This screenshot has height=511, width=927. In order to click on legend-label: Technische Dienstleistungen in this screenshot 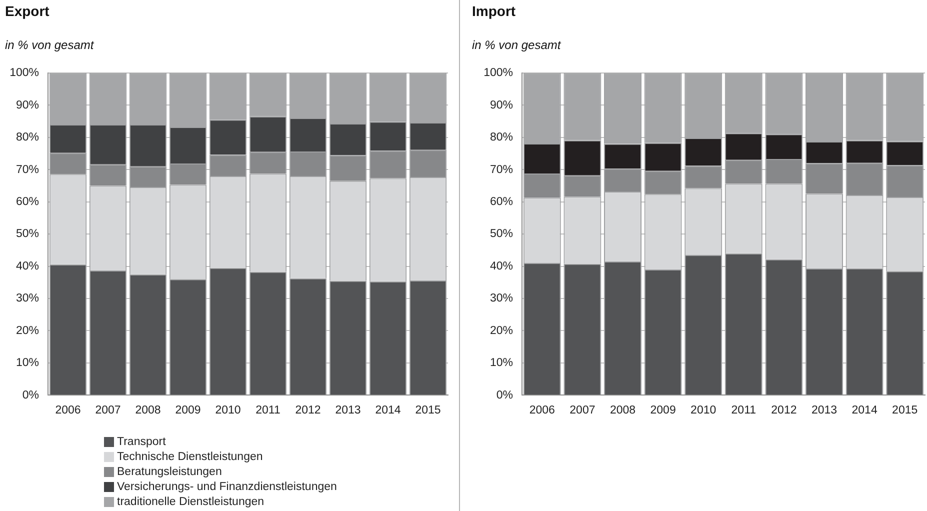, I will do `click(190, 456)`.